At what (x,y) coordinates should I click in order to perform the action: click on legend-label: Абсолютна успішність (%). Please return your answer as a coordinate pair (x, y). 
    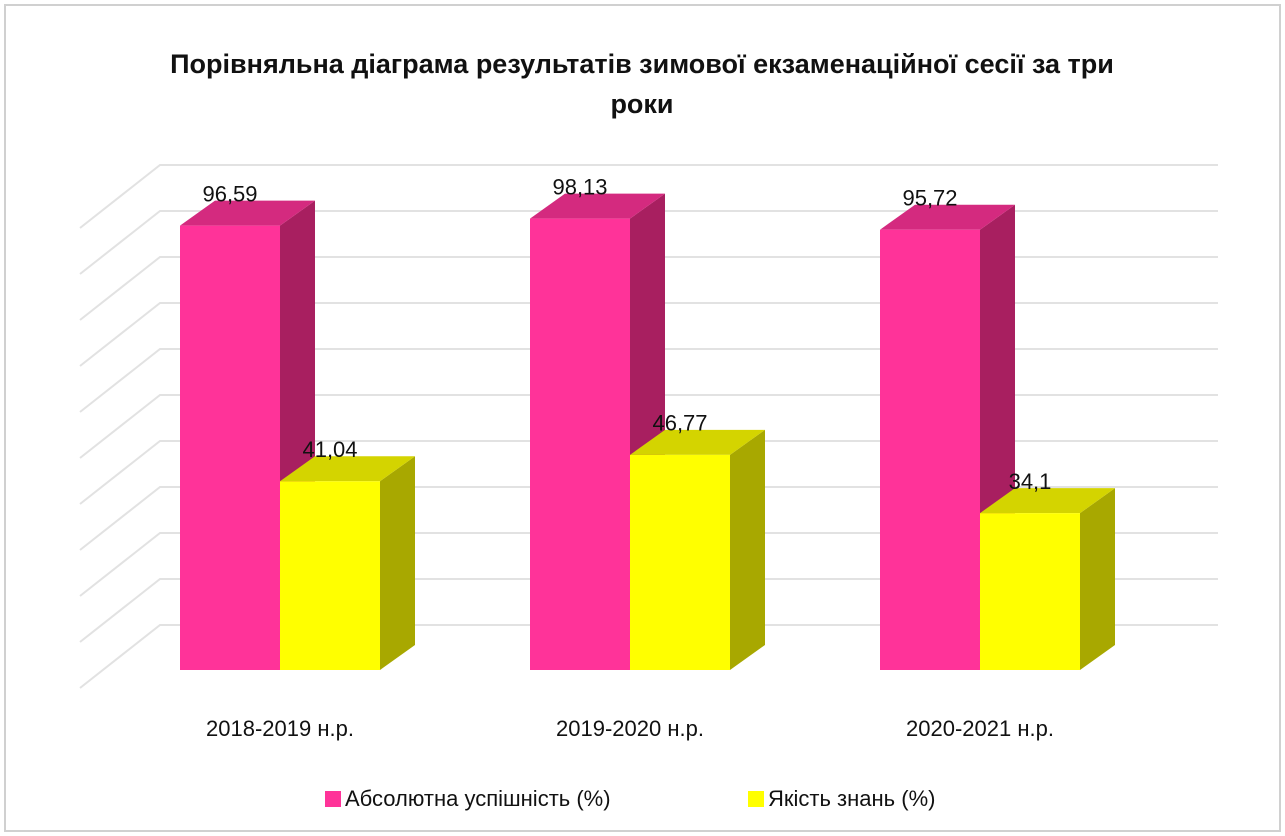
    Looking at the image, I should click on (478, 798).